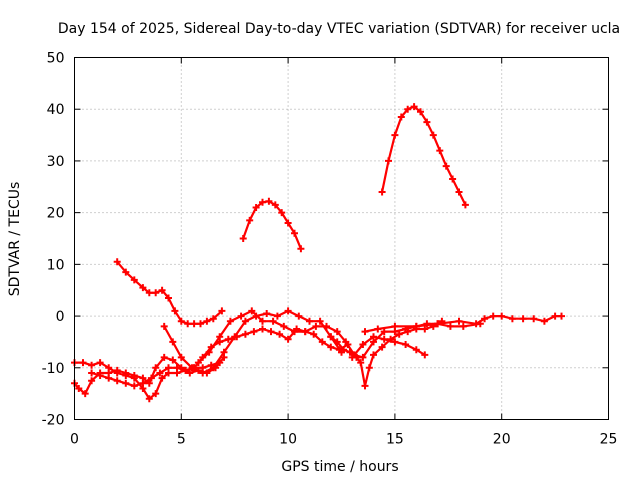 This screenshot has width=640, height=480. I want to click on series-arc-midday-zero, so click(252, 342).